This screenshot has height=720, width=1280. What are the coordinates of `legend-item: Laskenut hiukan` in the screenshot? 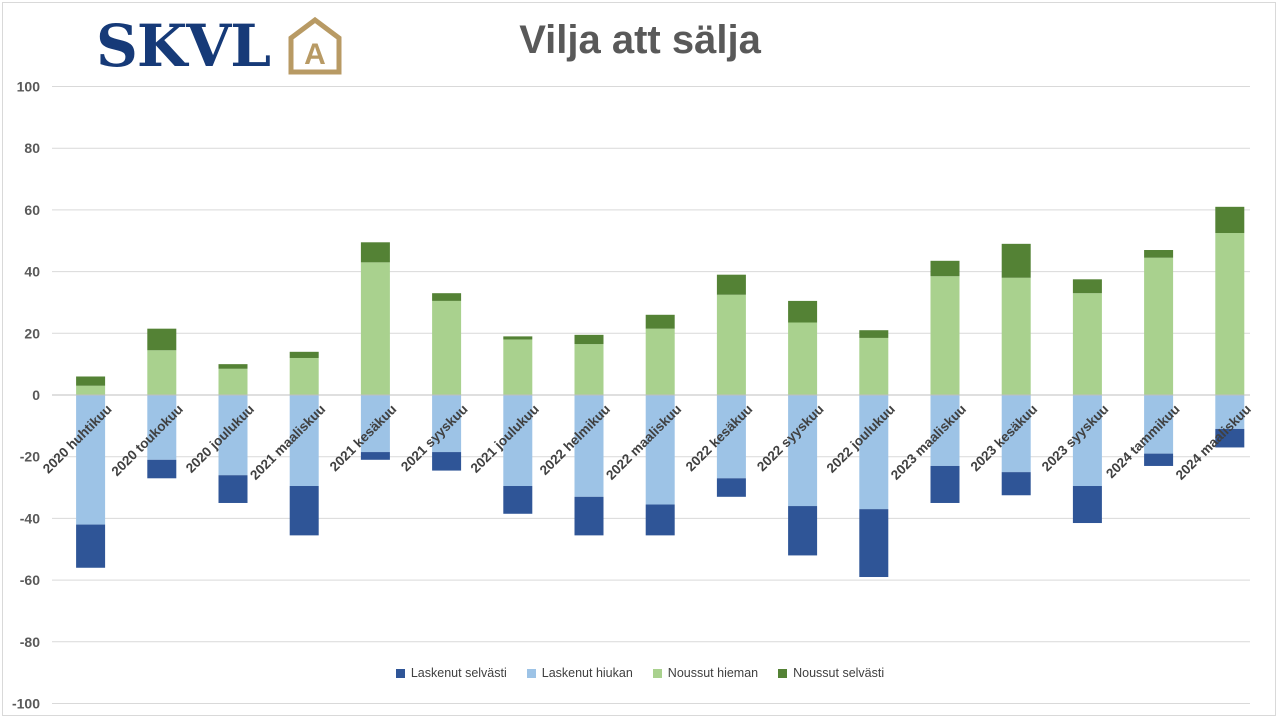 It's located at (579, 673).